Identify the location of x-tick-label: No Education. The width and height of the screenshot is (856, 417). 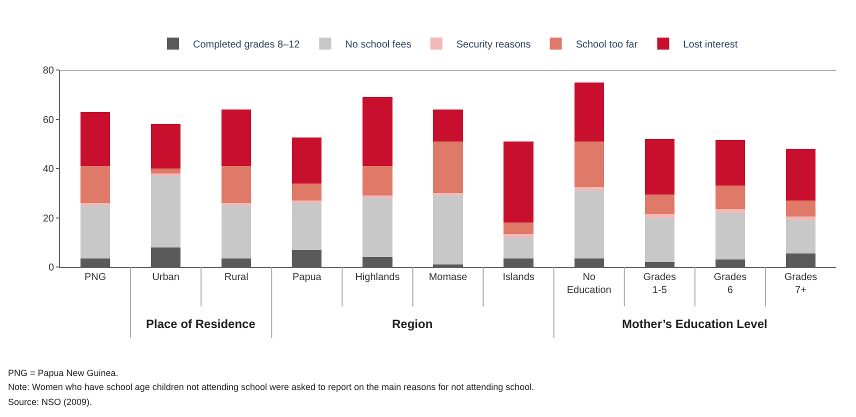
(589, 284).